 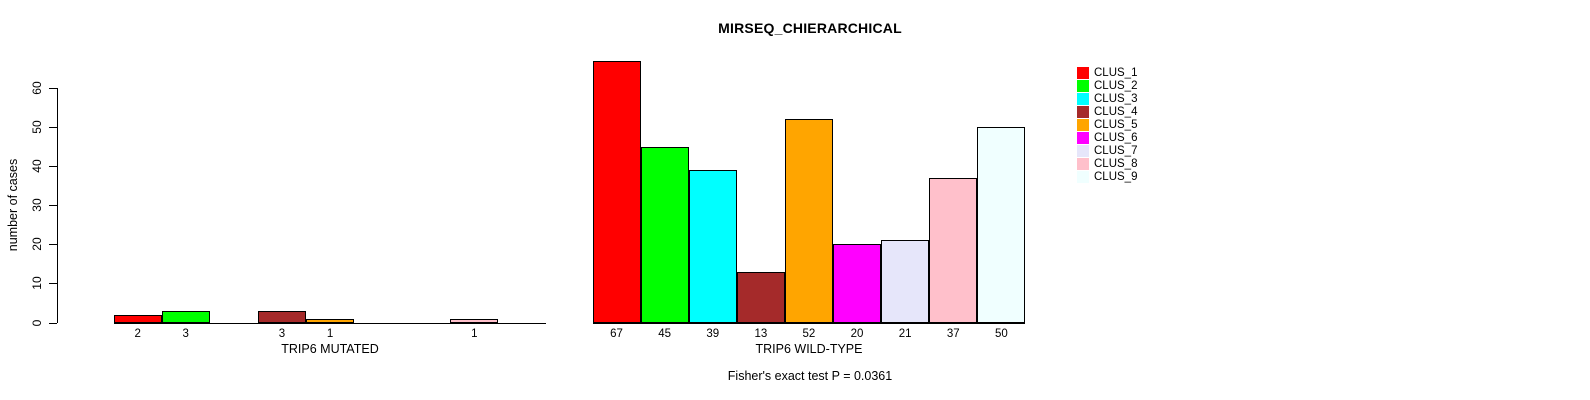 I want to click on legend-label: CLUS_3, so click(x=1116, y=98).